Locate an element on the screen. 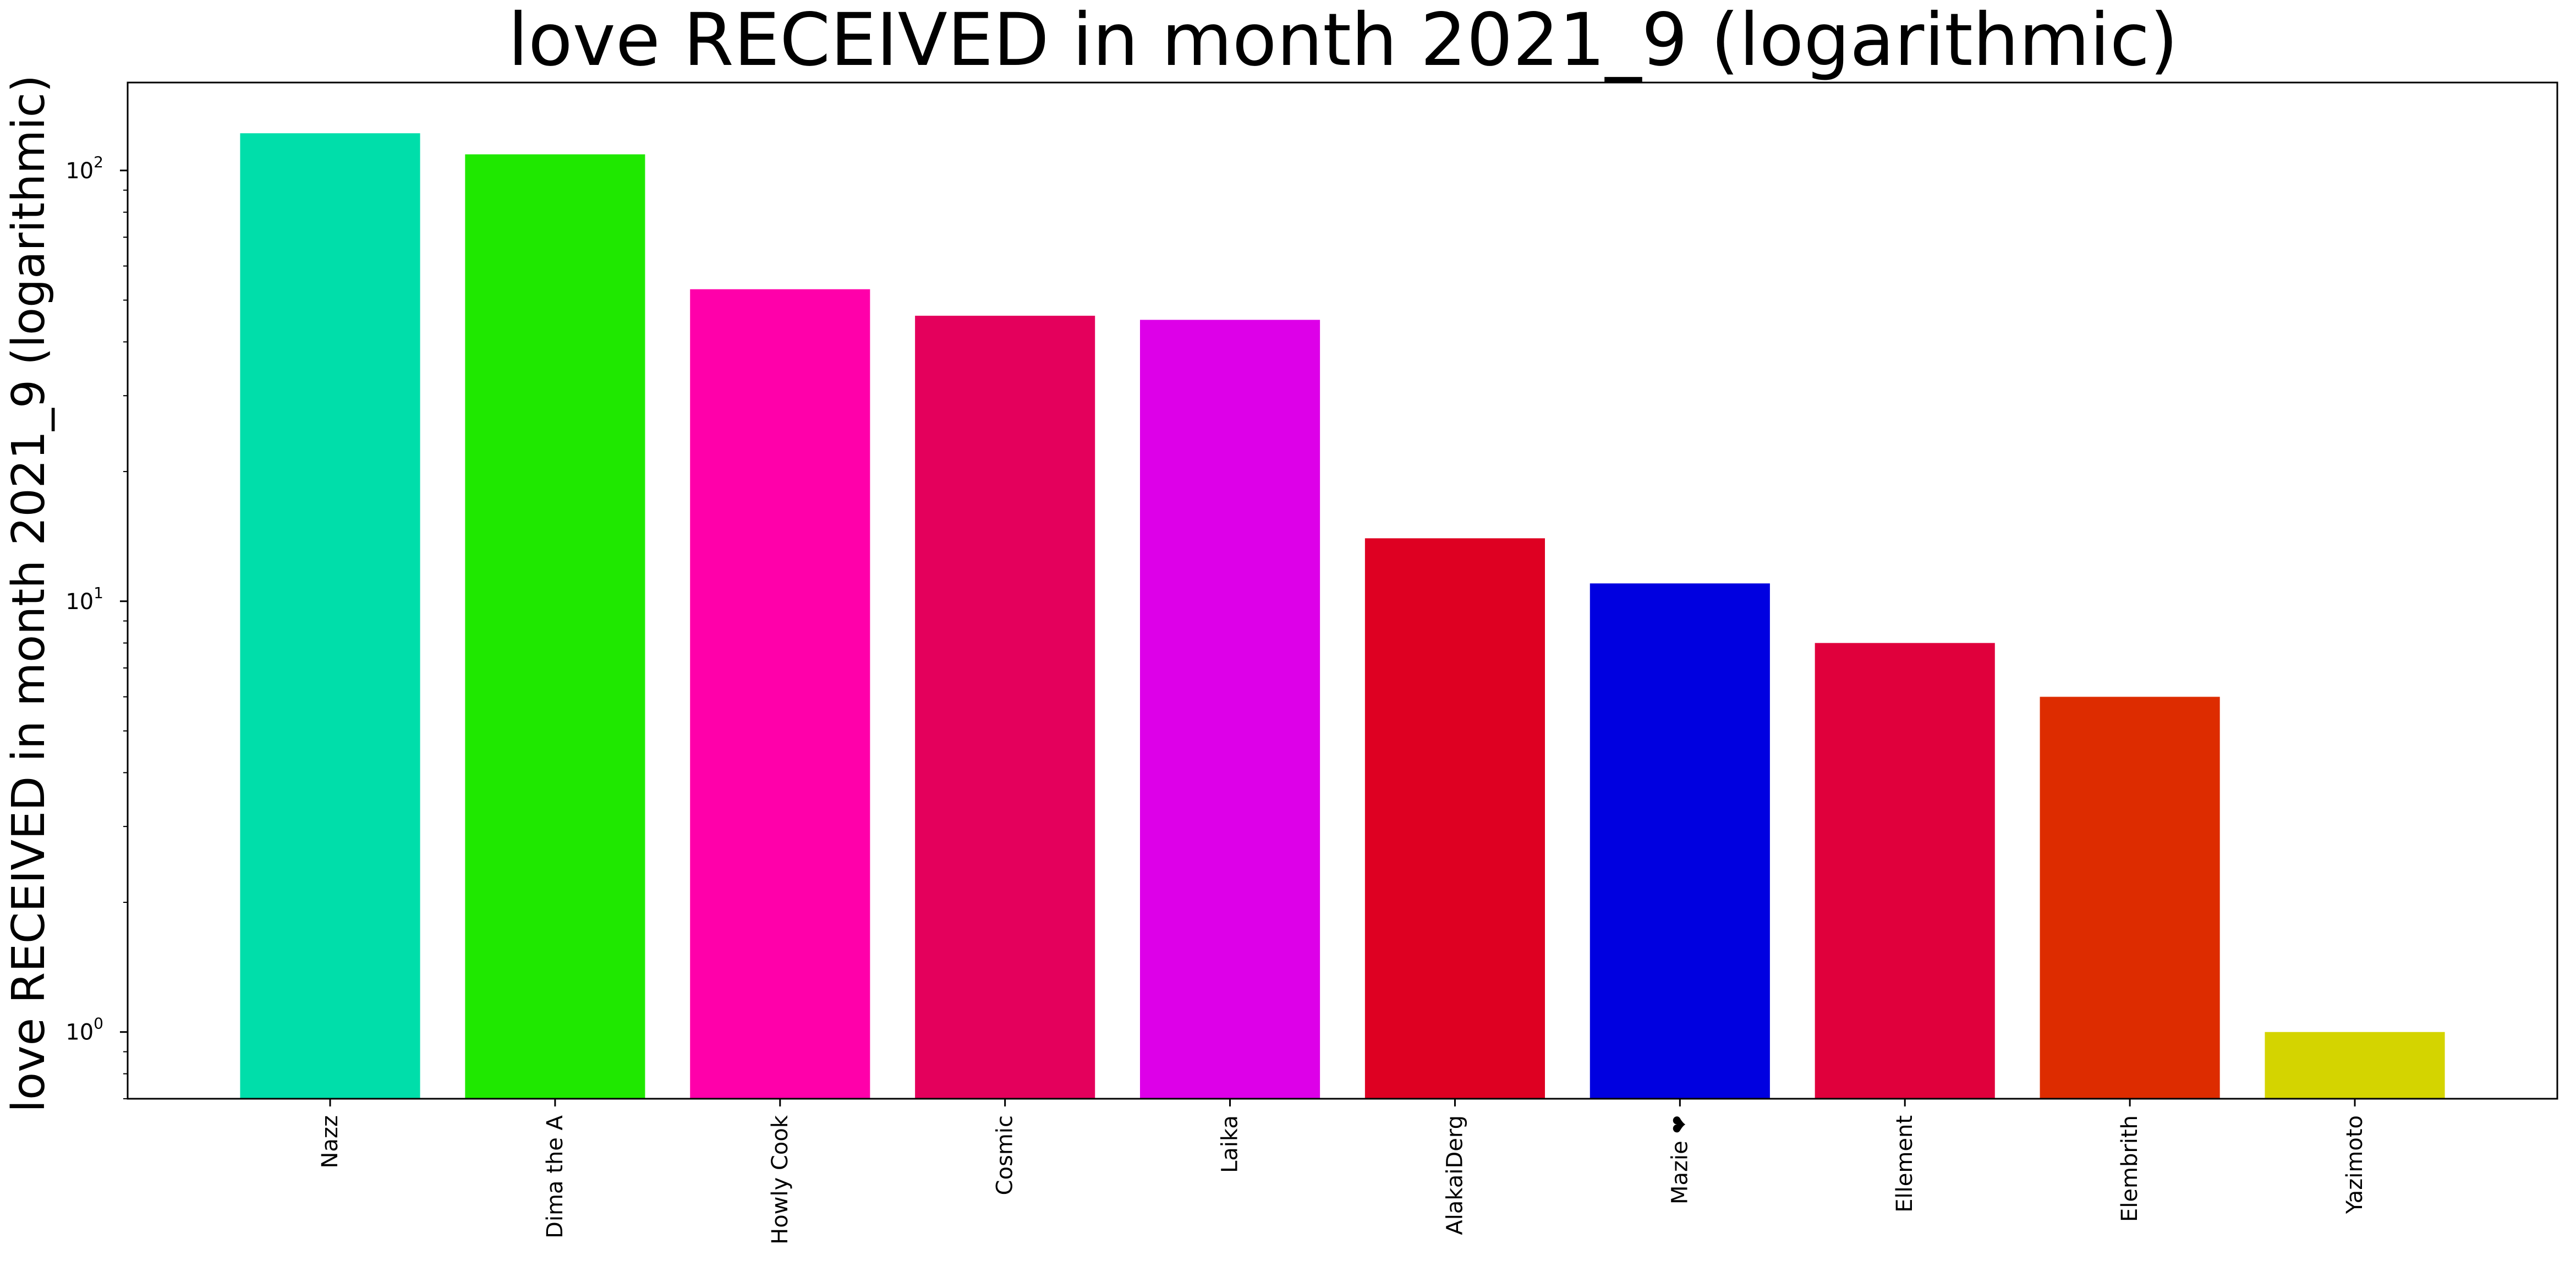 The width and height of the screenshot is (2576, 1266). y-tick-label-2: 10² is located at coordinates (84, 168).